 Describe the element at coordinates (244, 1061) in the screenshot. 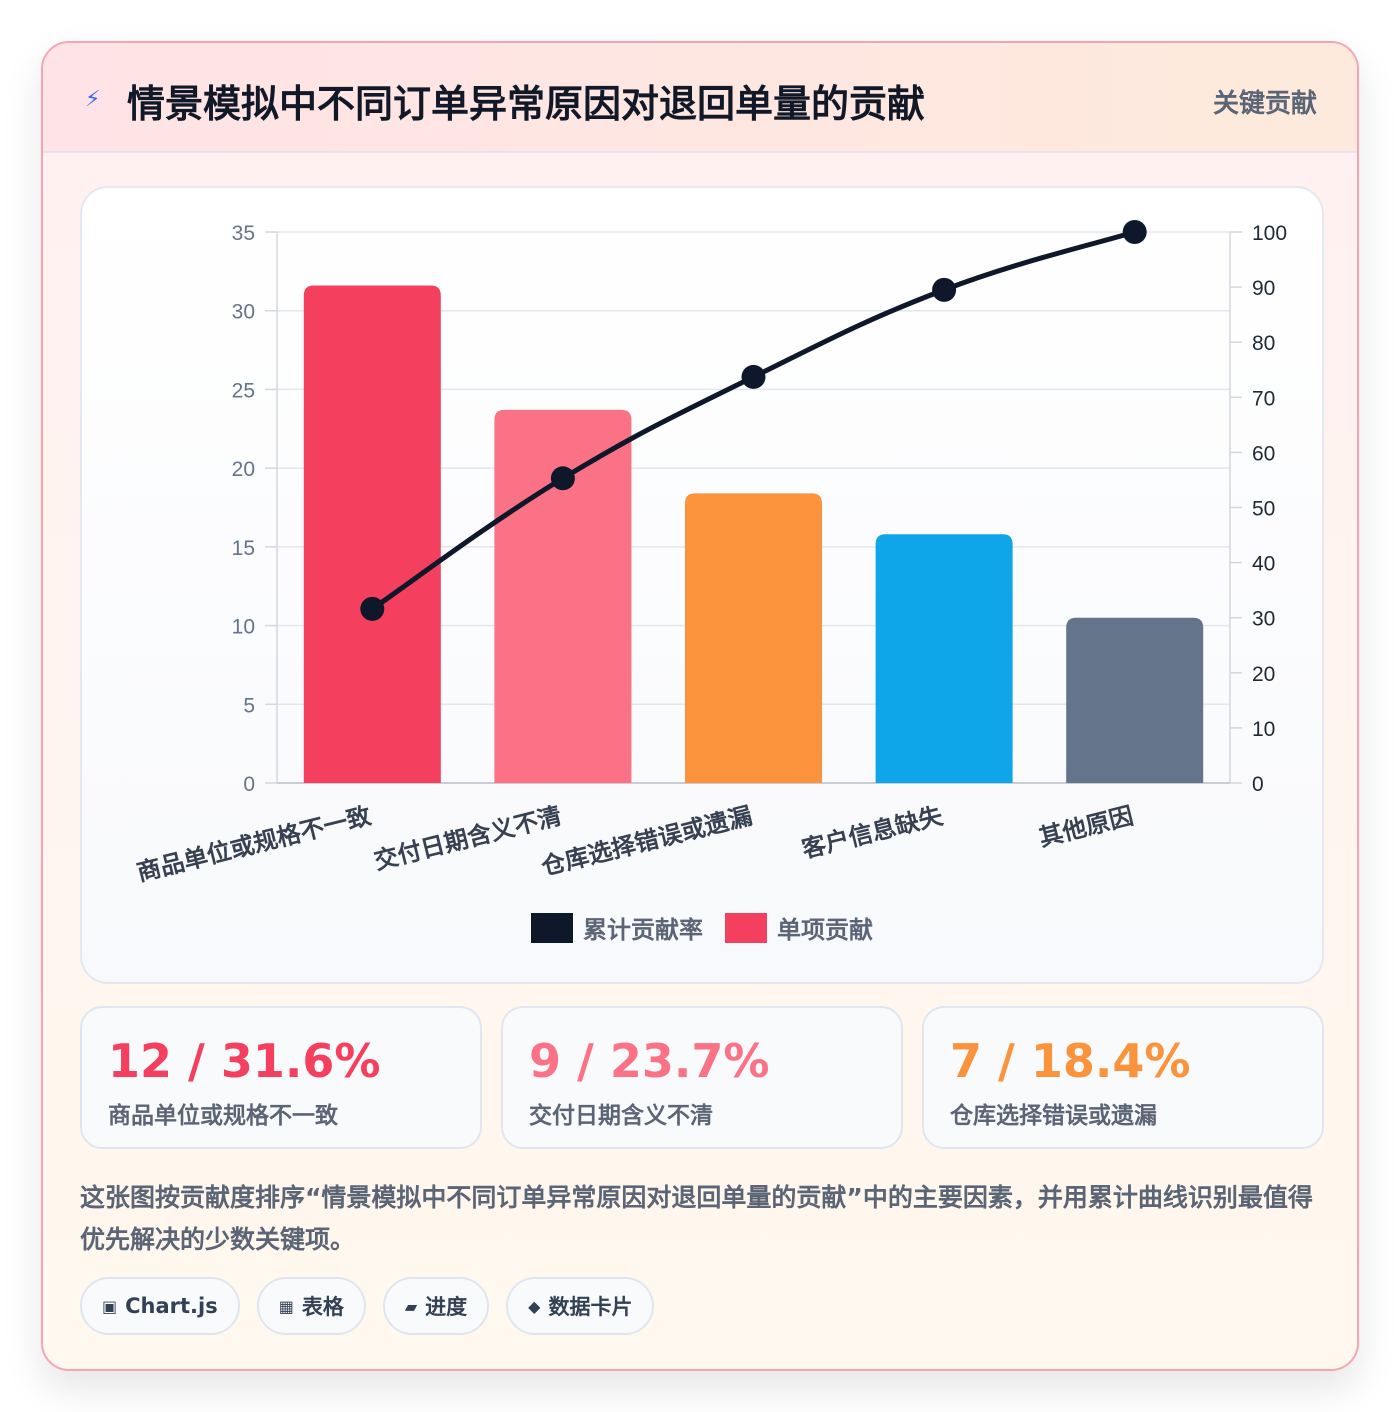

I see `stat-value: 12 / 31.6%` at that location.